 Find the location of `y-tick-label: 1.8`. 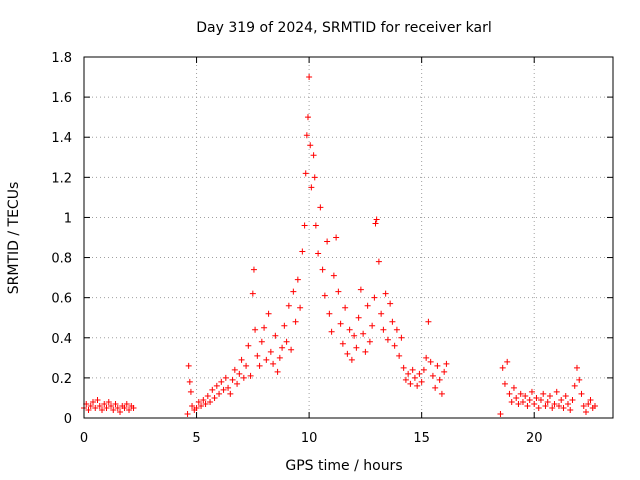

y-tick-label: 1.8 is located at coordinates (61, 58).